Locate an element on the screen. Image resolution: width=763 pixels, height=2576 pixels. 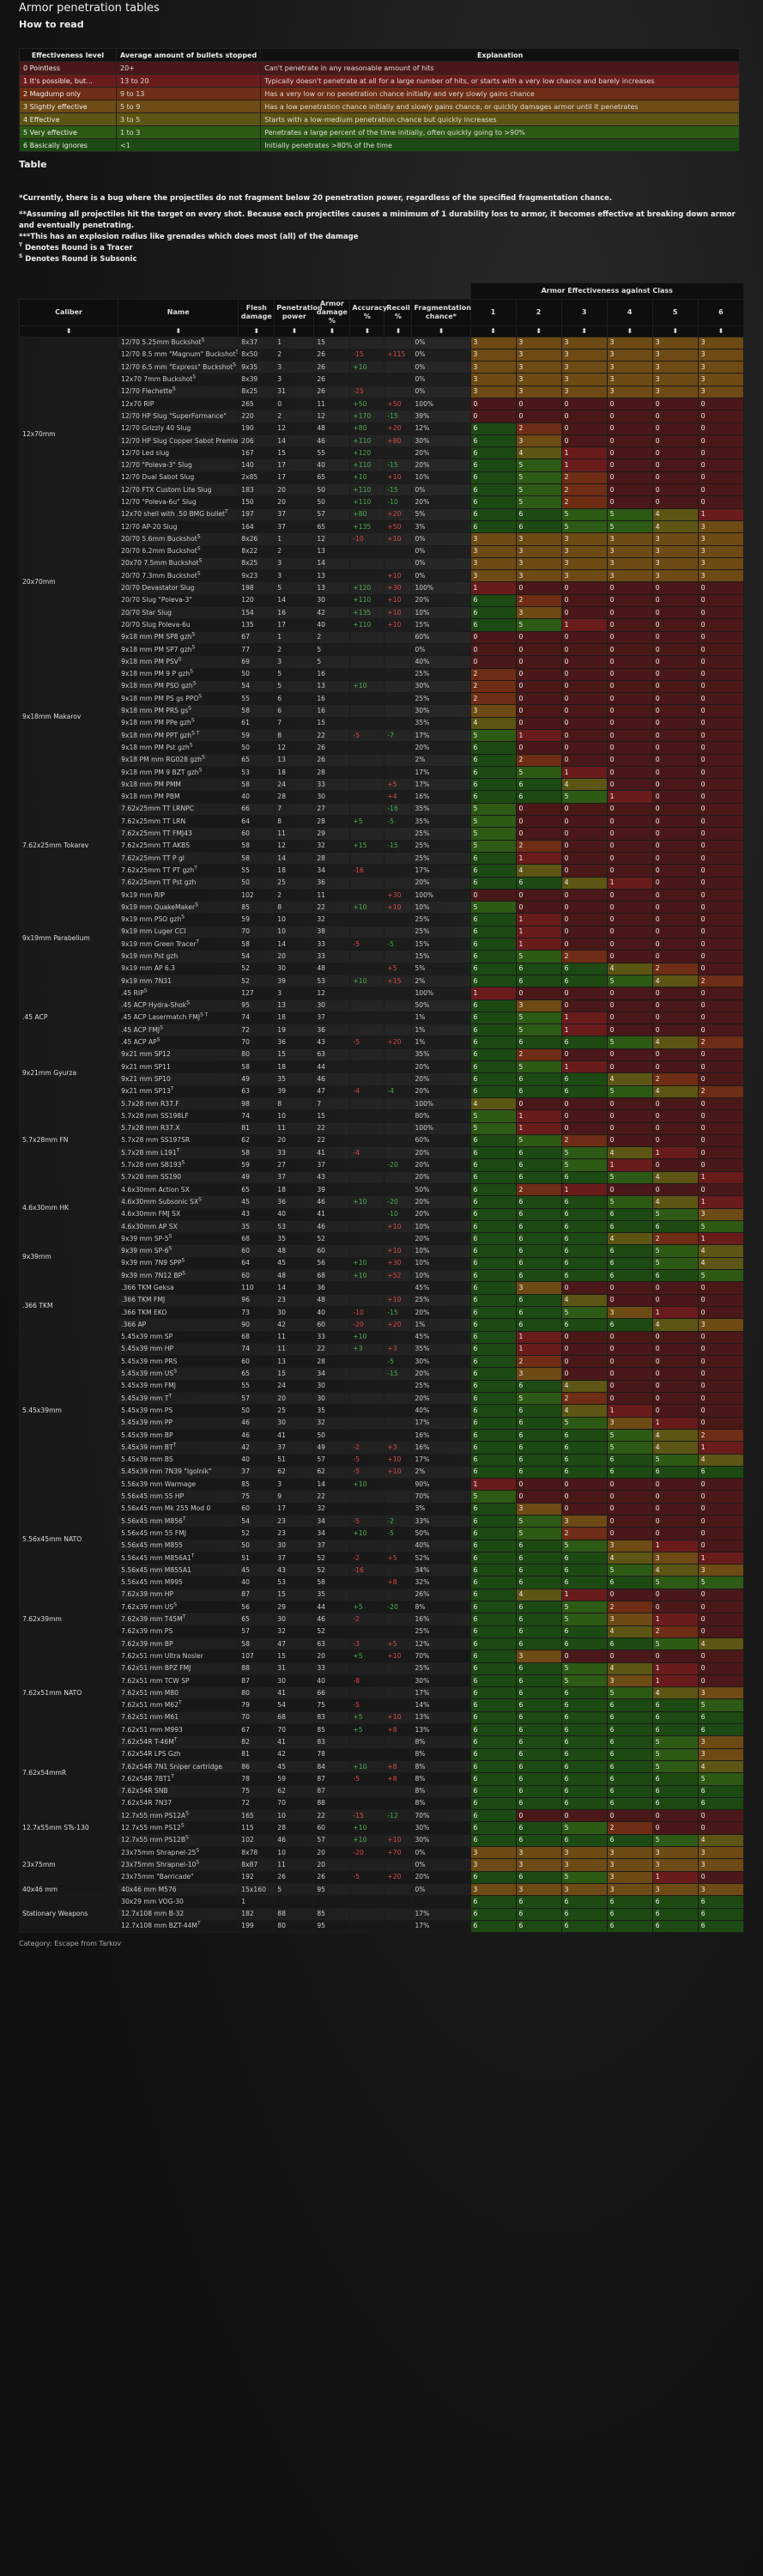
ammo-name: 7.62x25mm TT LRNPC is located at coordinates (178, 810).